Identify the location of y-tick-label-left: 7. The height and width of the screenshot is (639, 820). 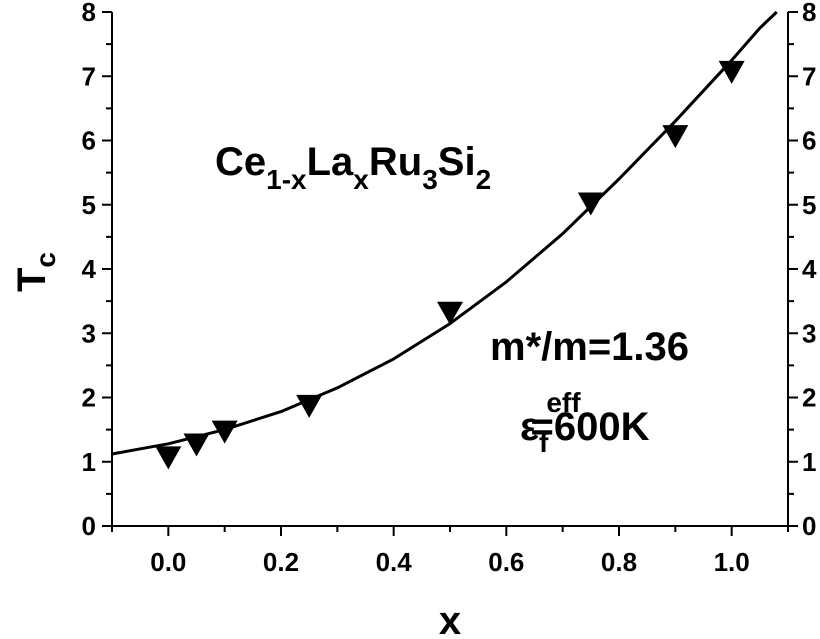
(89, 76).